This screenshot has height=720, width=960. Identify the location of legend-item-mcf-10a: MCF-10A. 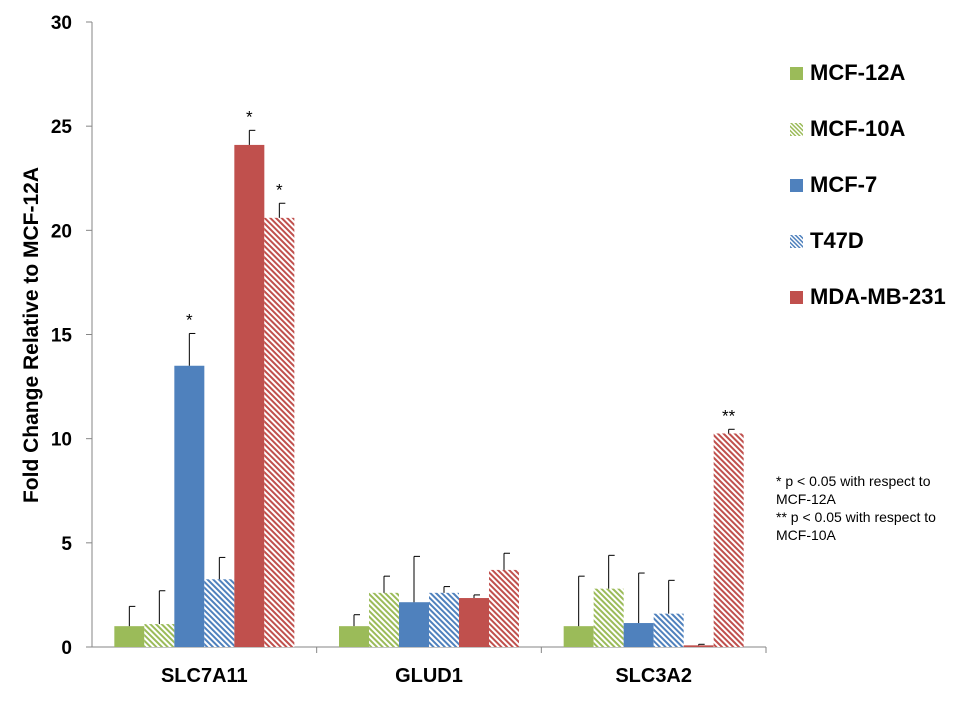
(872, 142).